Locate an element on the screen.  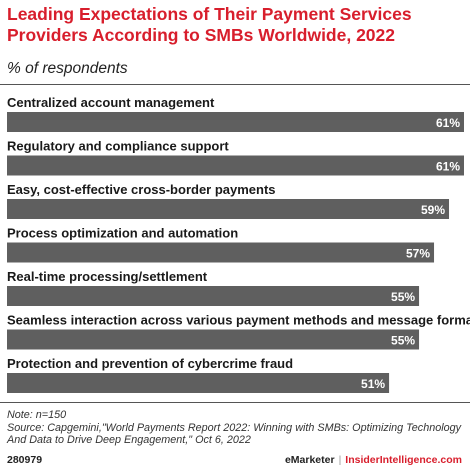
bar-value-label: 51% is located at coordinates (373, 384).